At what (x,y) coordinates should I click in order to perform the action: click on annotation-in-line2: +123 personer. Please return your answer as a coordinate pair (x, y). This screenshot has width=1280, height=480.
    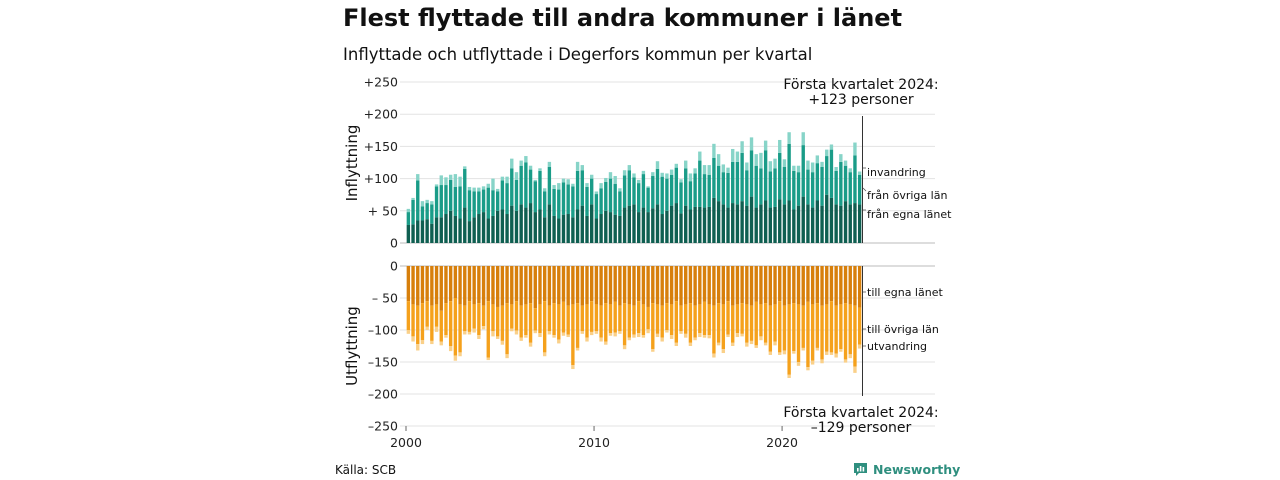
    Looking at the image, I should click on (861, 100).